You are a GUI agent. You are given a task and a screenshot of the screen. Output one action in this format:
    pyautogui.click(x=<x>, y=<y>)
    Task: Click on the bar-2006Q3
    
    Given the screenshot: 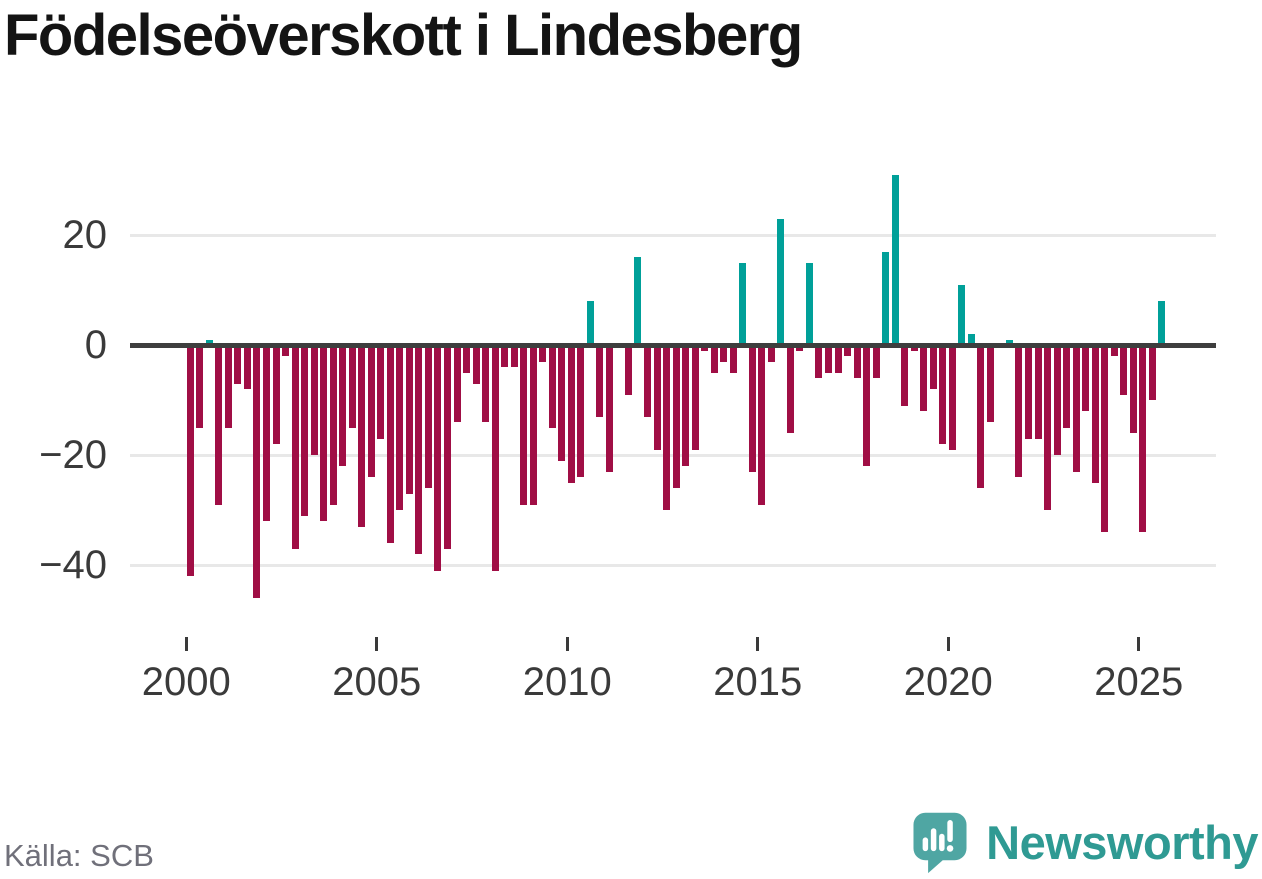 What is the action you would take?
    pyautogui.click(x=438, y=458)
    